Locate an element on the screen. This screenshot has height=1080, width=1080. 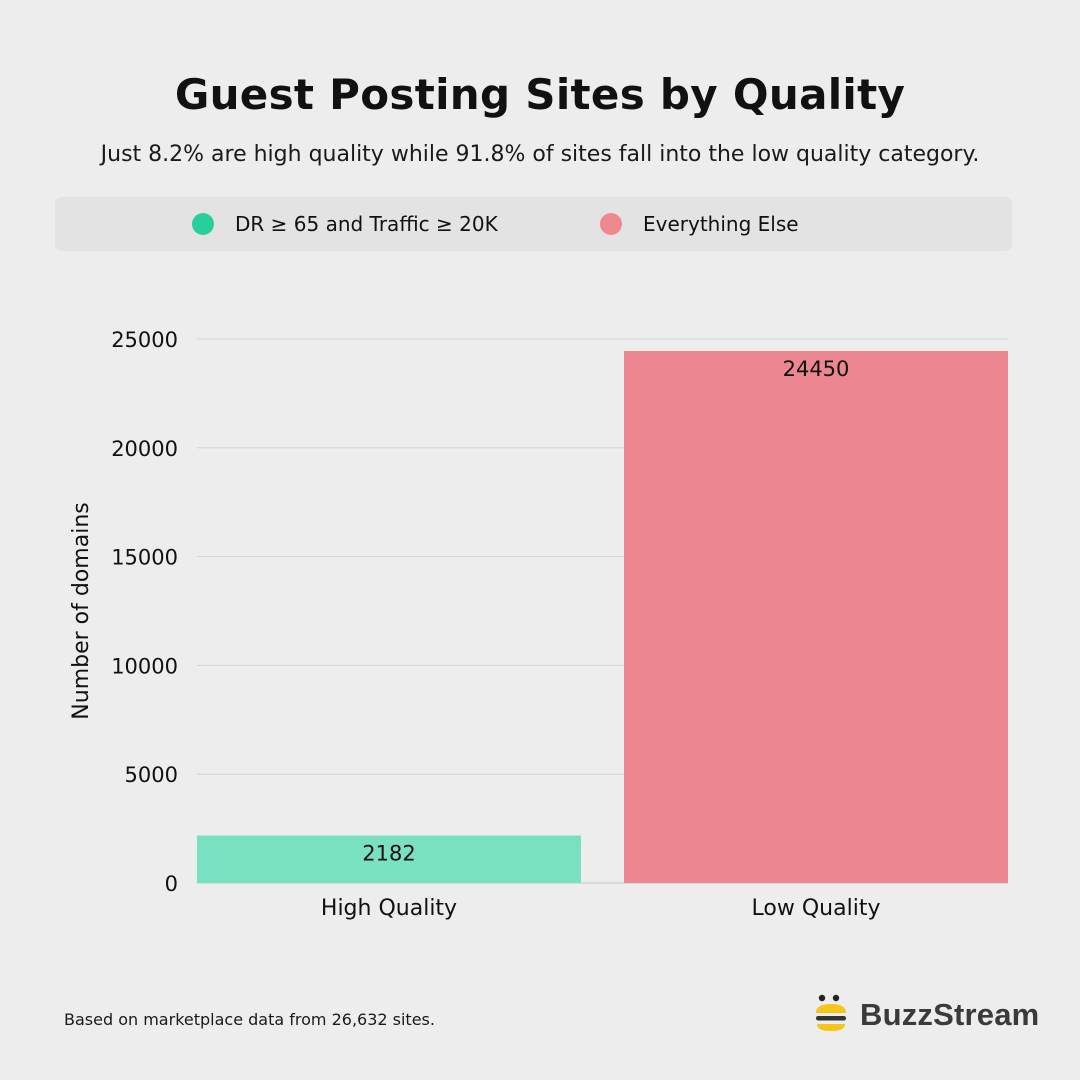
y-tick-label-25000: 25000 is located at coordinates (144, 340).